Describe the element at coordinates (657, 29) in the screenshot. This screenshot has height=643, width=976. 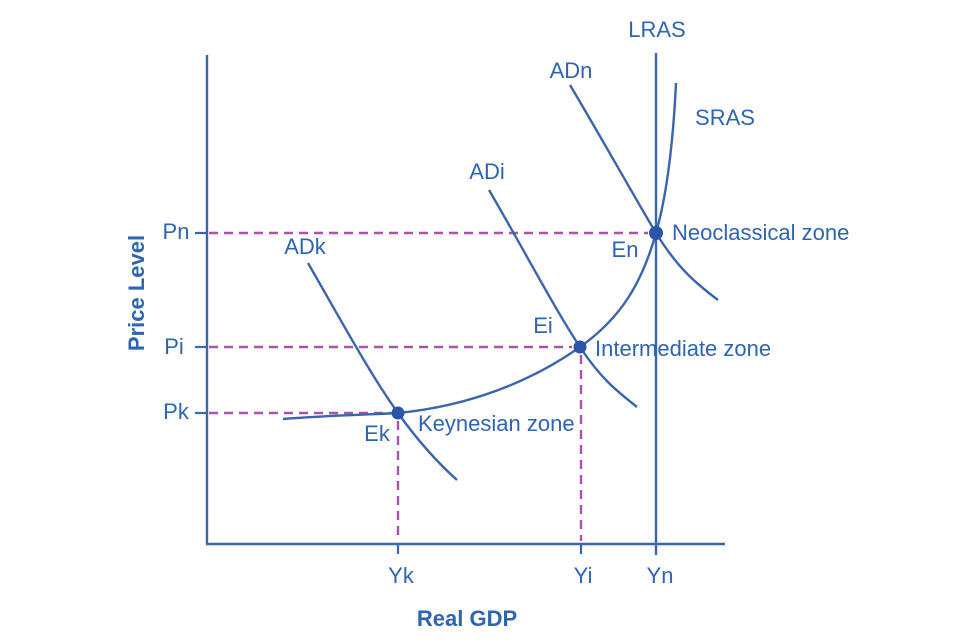
I see `lras-label: LRAS` at that location.